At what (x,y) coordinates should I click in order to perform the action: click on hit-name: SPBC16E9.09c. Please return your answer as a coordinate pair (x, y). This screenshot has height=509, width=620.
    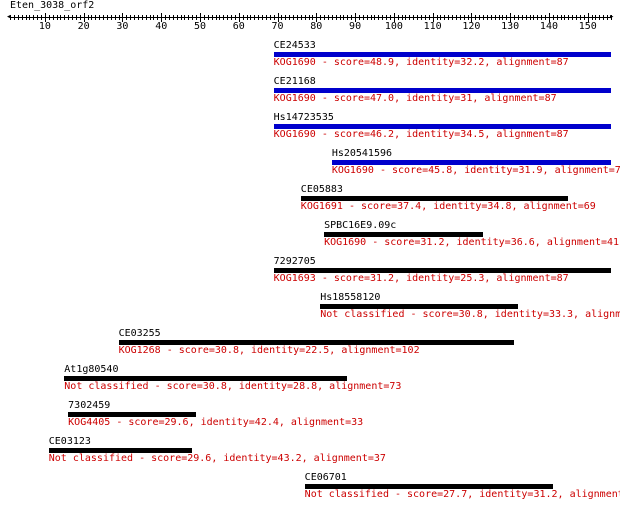
    Looking at the image, I should click on (360, 225).